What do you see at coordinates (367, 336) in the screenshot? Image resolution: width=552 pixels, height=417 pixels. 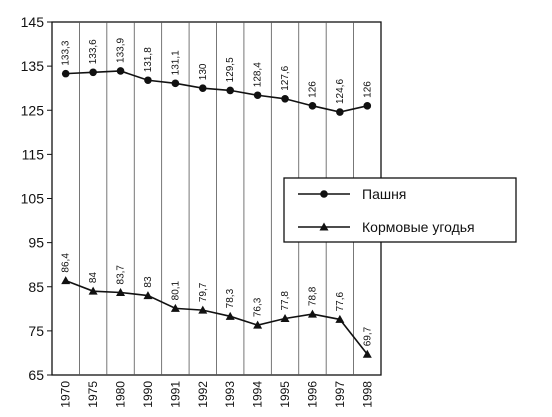 I see `data-label-series-2: 69,7` at bounding box center [367, 336].